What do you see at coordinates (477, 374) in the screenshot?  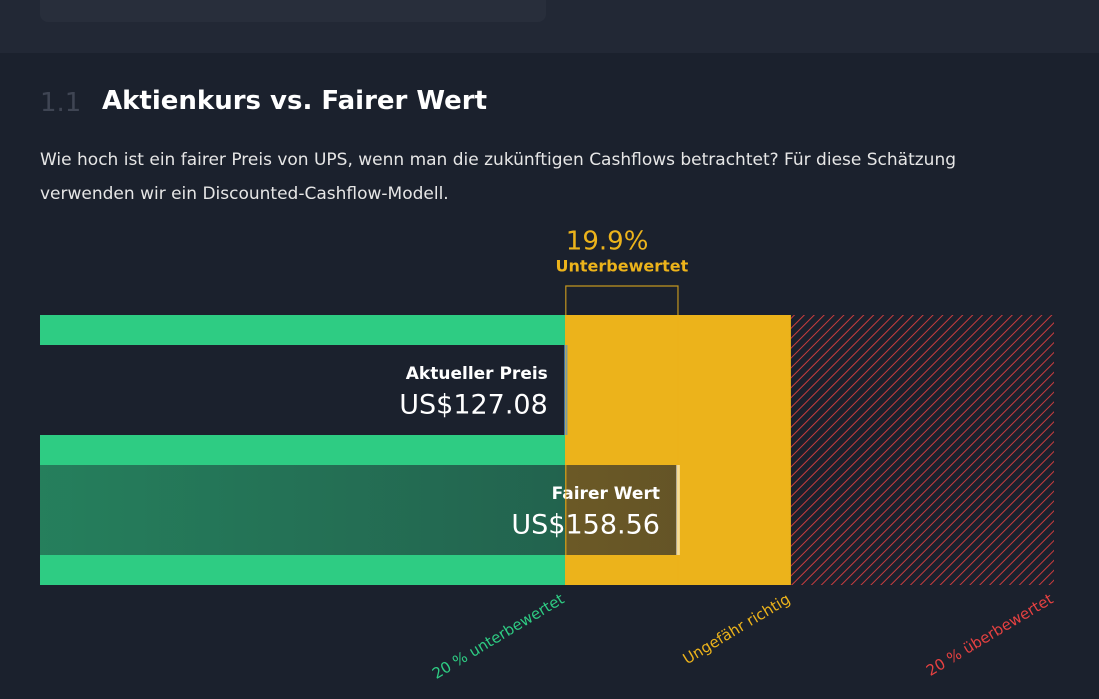 I see `bar-category: Aktueller Preis` at bounding box center [477, 374].